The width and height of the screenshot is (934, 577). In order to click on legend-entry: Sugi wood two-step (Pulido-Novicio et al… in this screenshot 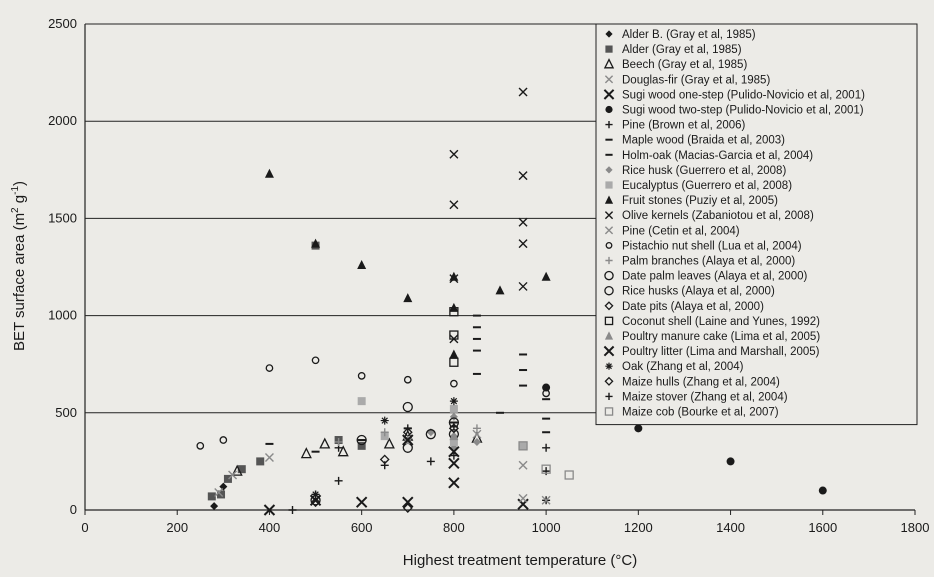, I will do `click(743, 111)`.